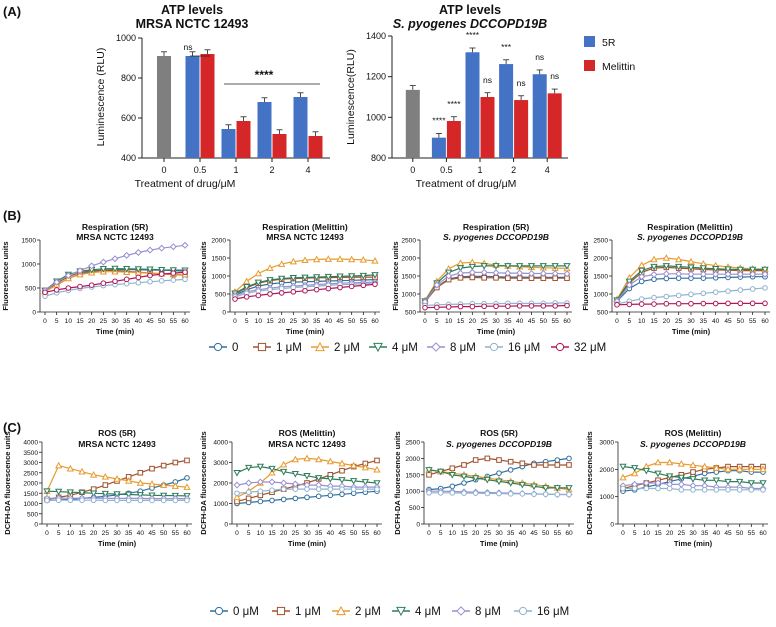 Image resolution: width=776 pixels, height=627 pixels. Describe the element at coordinates (104, 321) in the screenshot. I see `x-tick-label: 25` at that location.